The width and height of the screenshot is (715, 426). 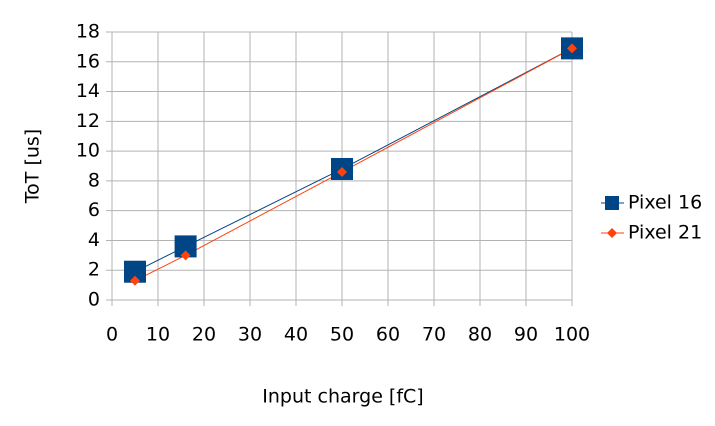 I want to click on y-tick-label: 18, so click(x=88, y=32).